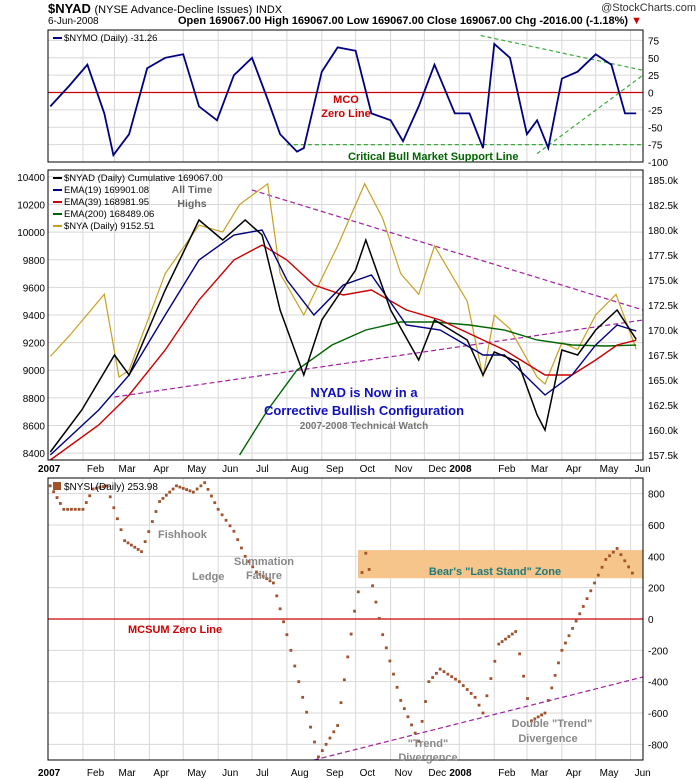  Describe the element at coordinates (34, 399) in the screenshot. I see `ad-left-tick-label: 8800` at that location.